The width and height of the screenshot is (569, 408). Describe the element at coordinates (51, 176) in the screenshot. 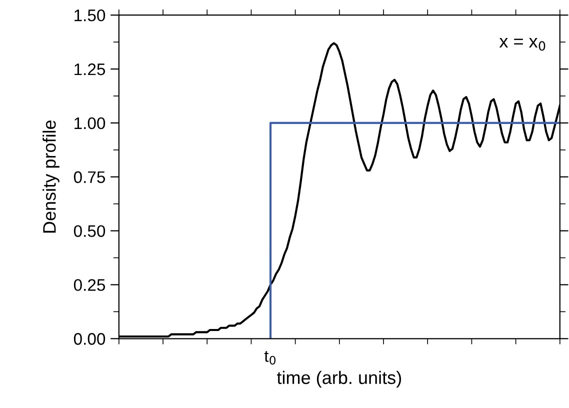

I see `y-axis-title: Density profile` at that location.